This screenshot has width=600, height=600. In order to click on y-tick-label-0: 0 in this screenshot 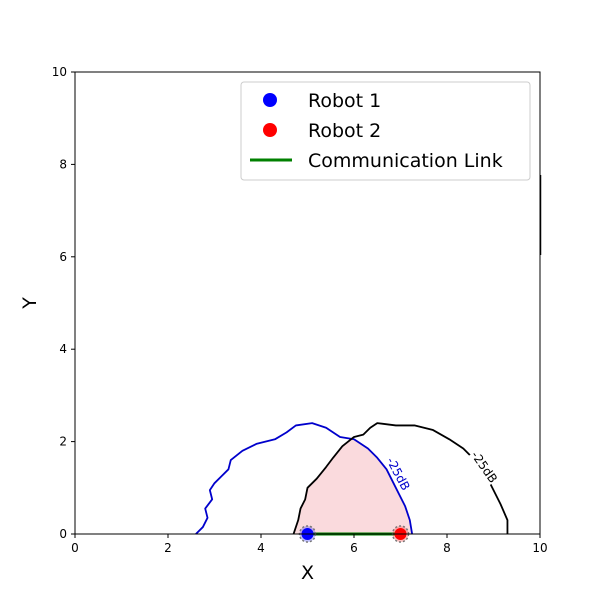, I will do `click(63, 534)`.